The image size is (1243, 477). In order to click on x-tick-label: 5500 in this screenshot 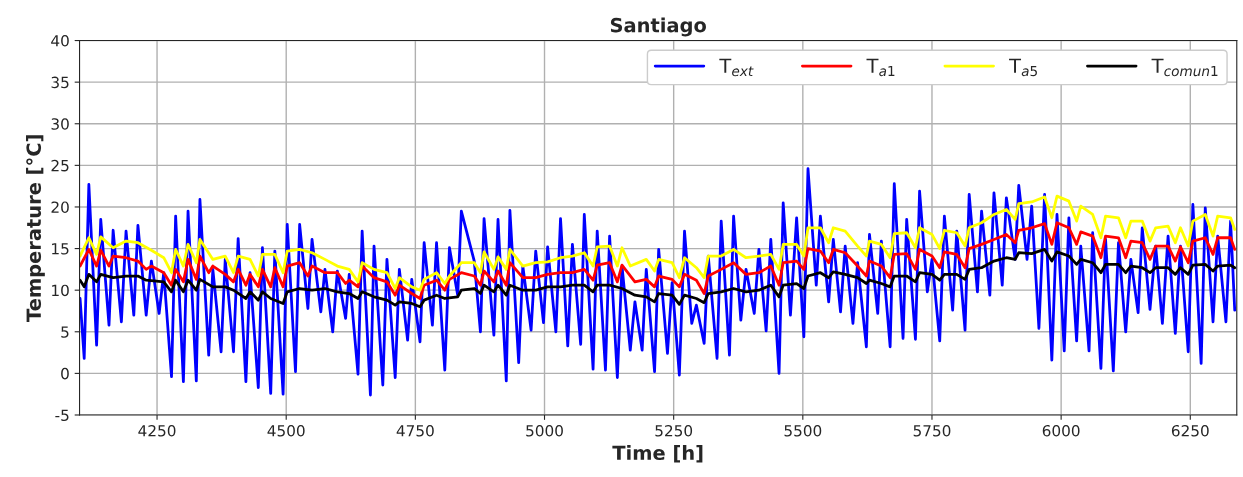, I will do `click(803, 430)`.